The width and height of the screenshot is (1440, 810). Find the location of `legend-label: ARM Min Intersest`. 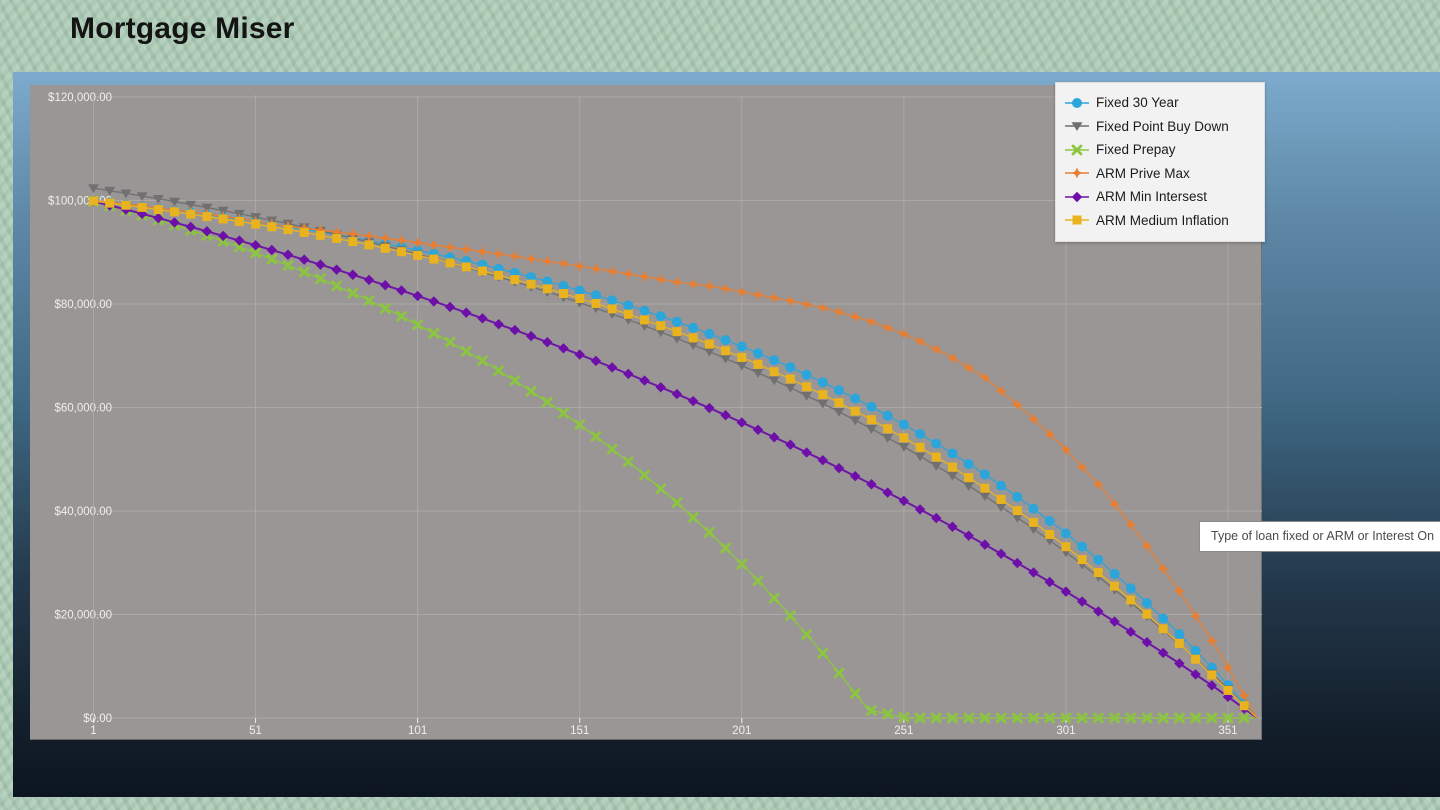

legend-label: ARM Min Intersest is located at coordinates (1152, 197).